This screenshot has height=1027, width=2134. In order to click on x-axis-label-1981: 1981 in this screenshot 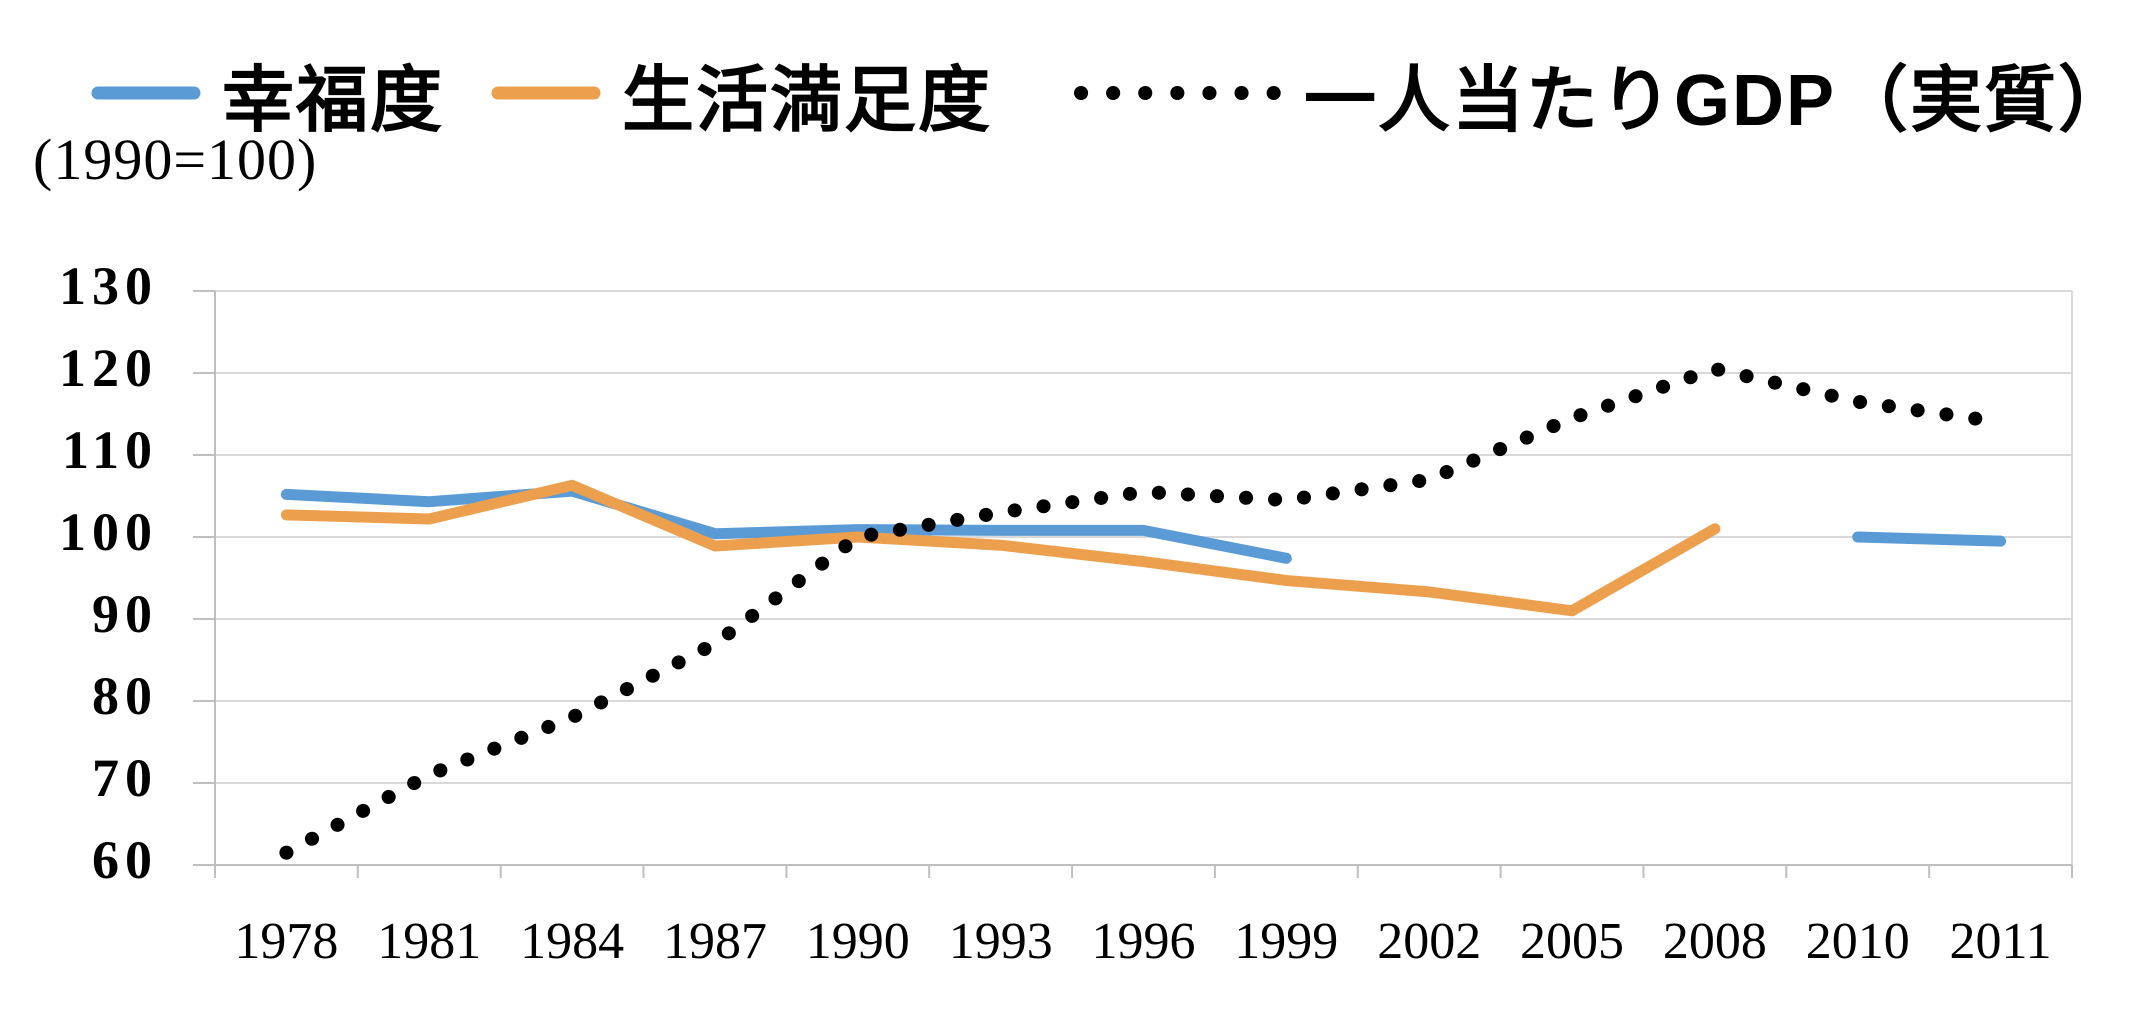, I will do `click(429, 941)`.